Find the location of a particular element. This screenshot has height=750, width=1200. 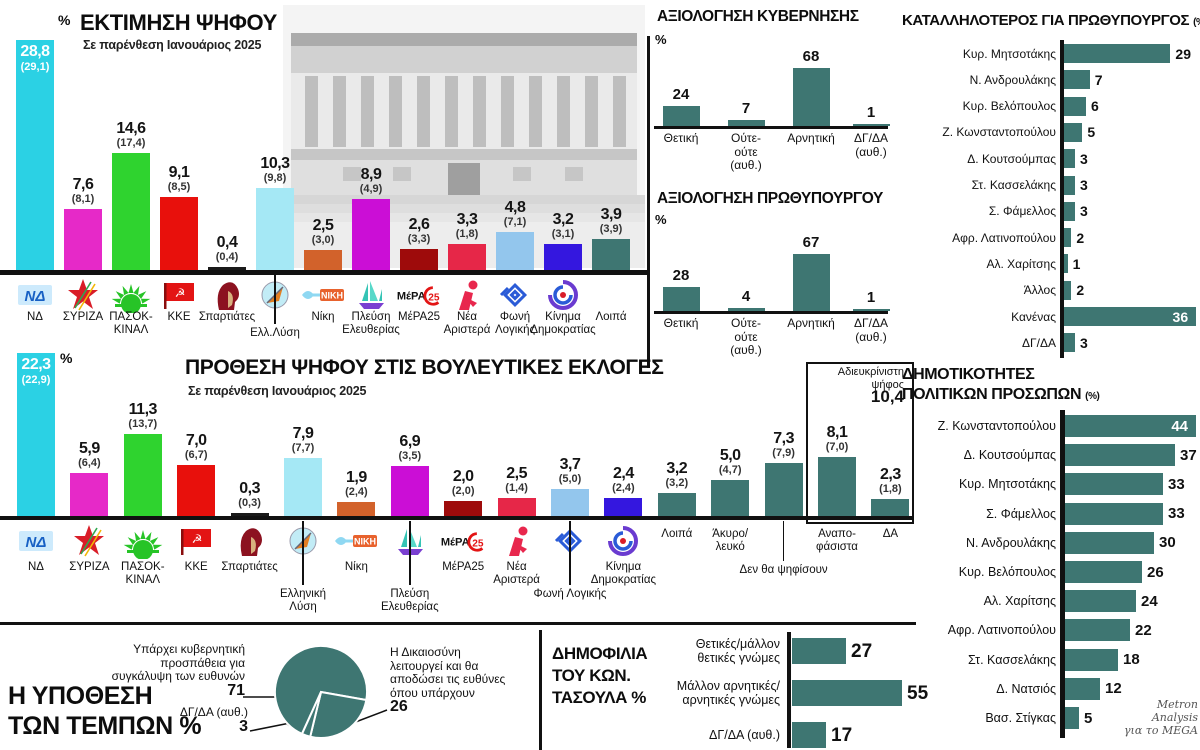

bar-value: 7 is located at coordinates (1098, 79).